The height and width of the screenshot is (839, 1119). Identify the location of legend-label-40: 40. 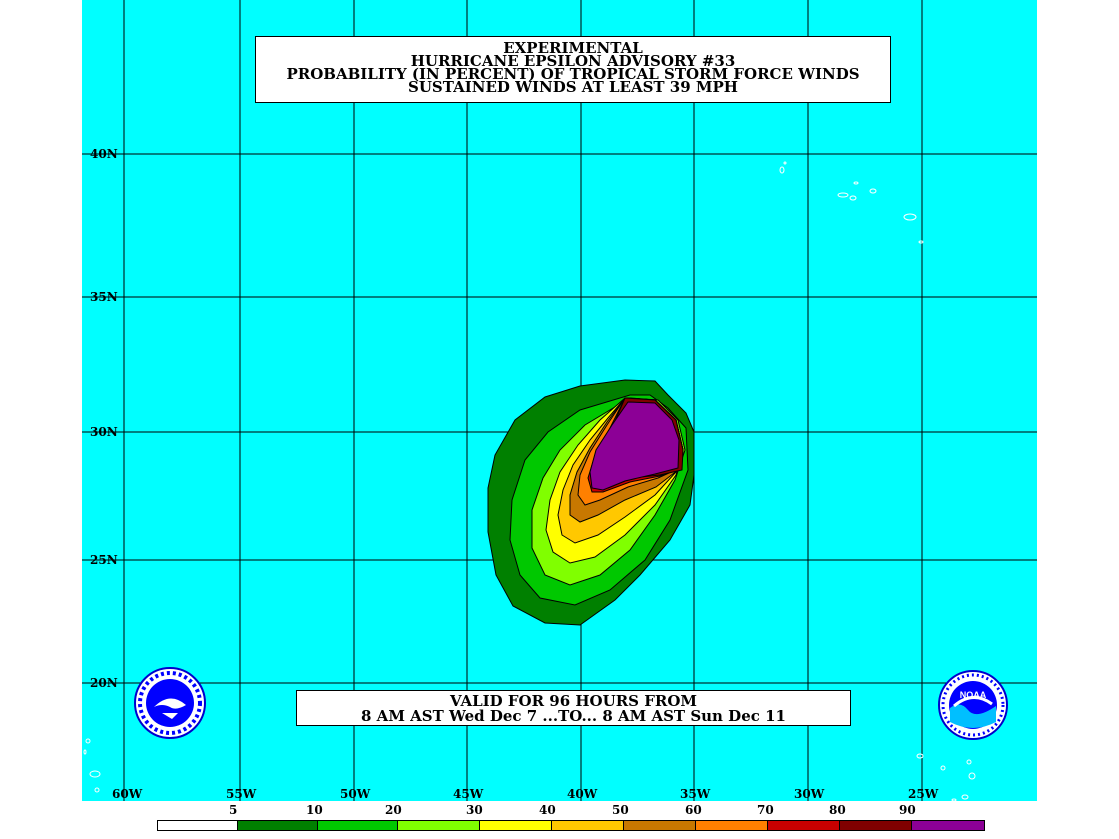
(547, 810).